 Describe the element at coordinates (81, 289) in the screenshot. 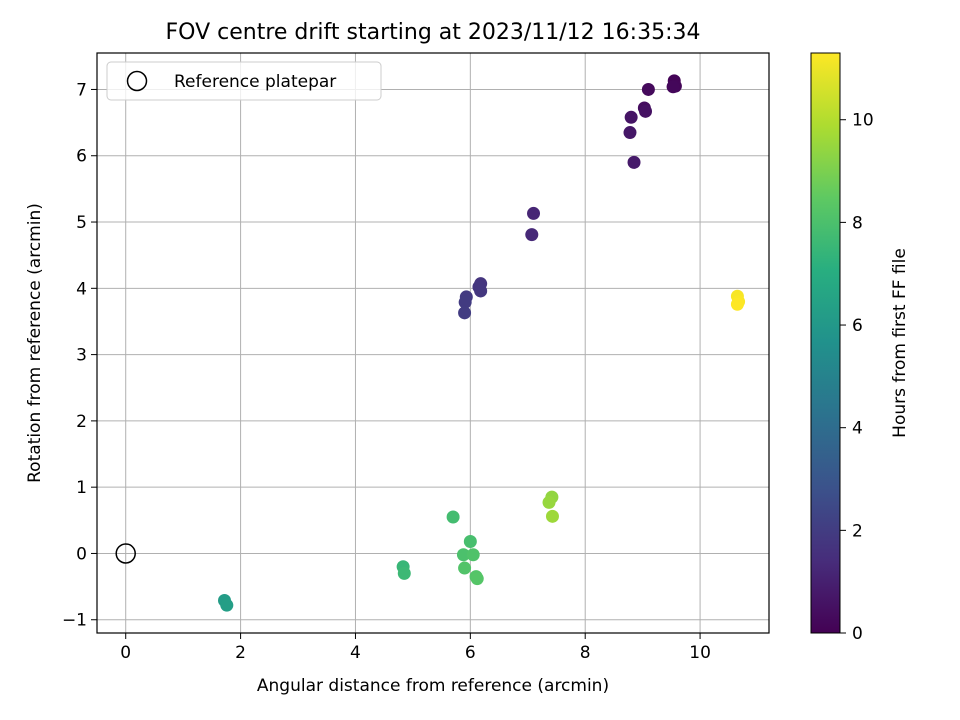

I see `y-tick-label: 4` at that location.